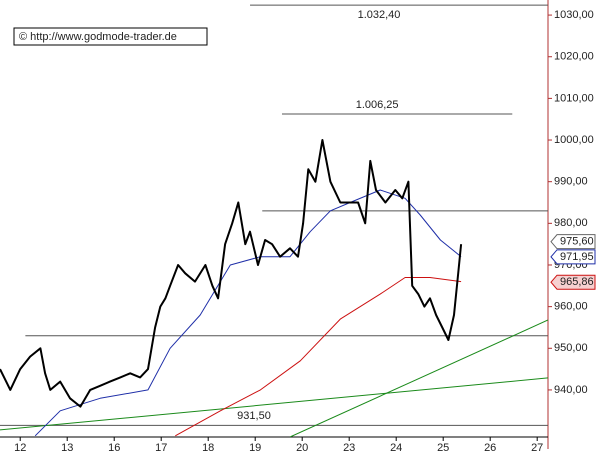 The width and height of the screenshot is (596, 455). I want to click on x-tick-label: 27, so click(537, 448).